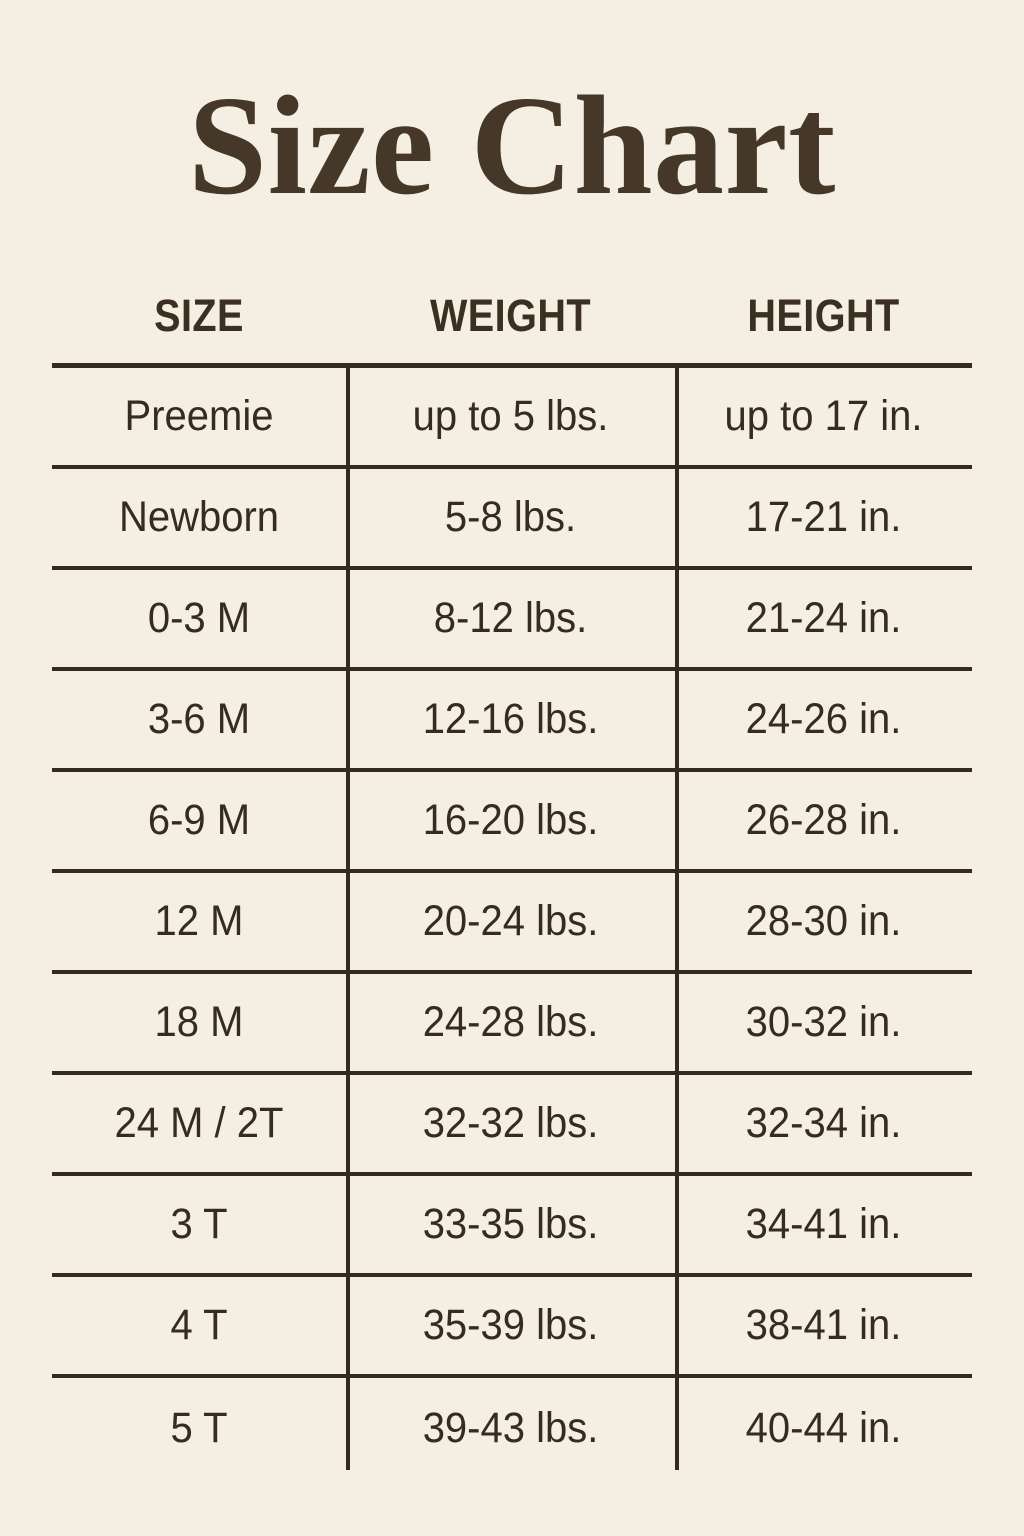 The height and width of the screenshot is (1536, 1024). What do you see at coordinates (823, 315) in the screenshot?
I see `column-header-height: HEIGHT` at bounding box center [823, 315].